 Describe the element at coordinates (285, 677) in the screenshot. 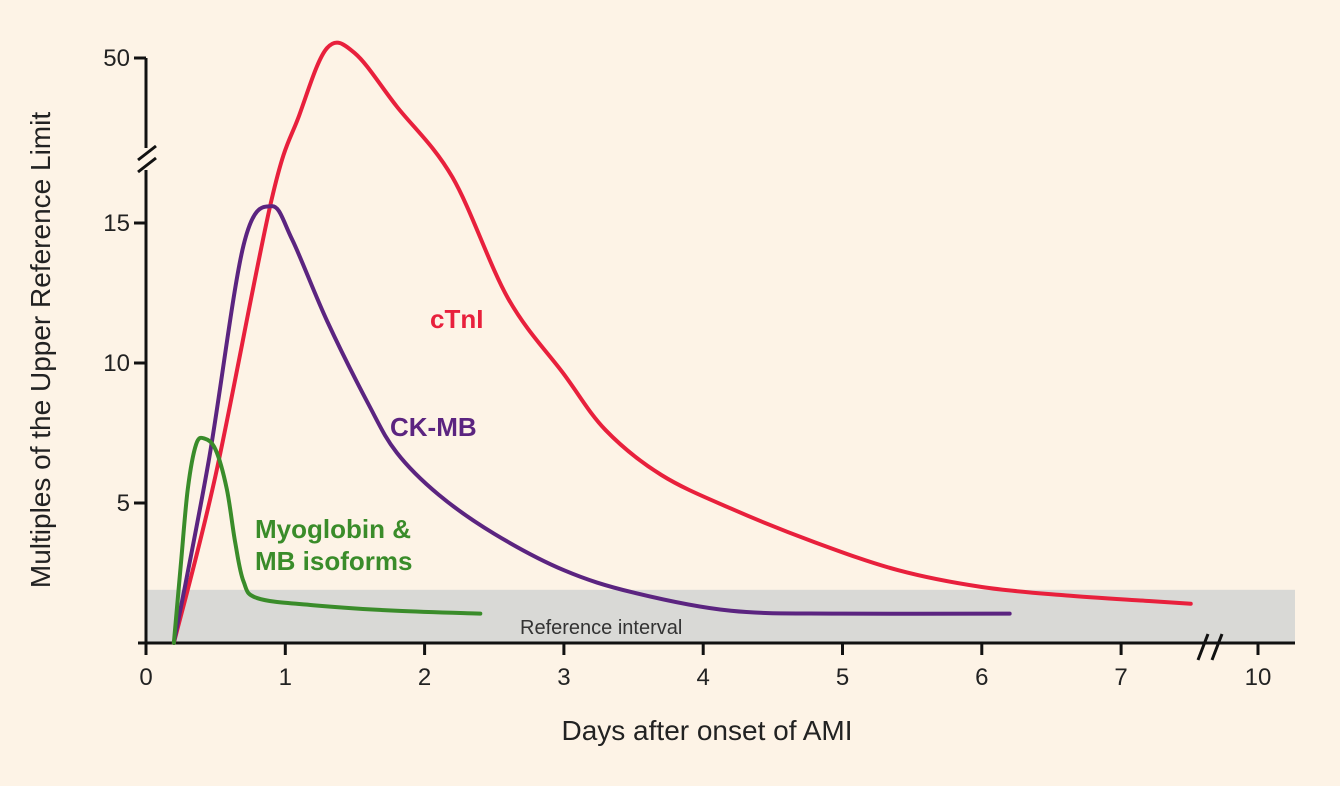

I see `x-tick-label: 1` at that location.